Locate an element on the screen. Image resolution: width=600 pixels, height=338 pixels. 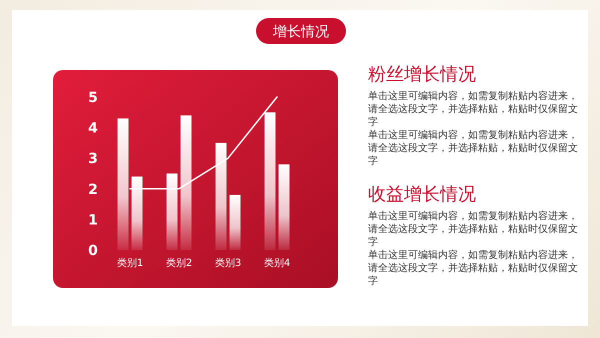
text: 粉丝增长情况 is located at coordinates (422, 74).